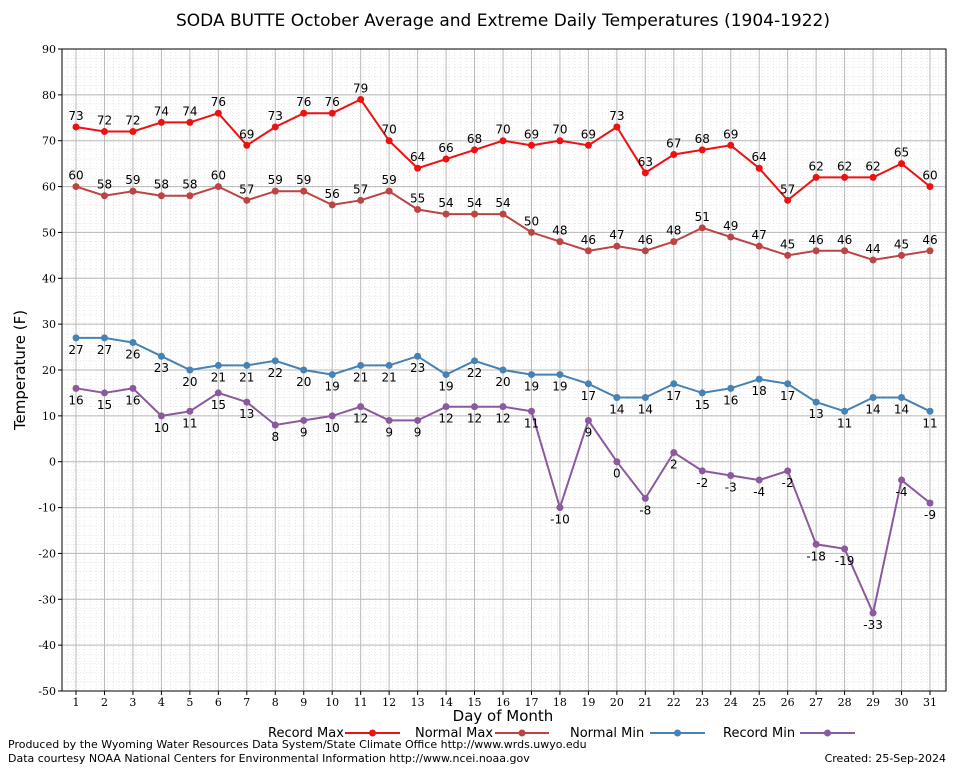 This screenshot has height=768, width=954. Describe the element at coordinates (189, 702) in the screenshot. I see `x-tick-label: 5` at that location.